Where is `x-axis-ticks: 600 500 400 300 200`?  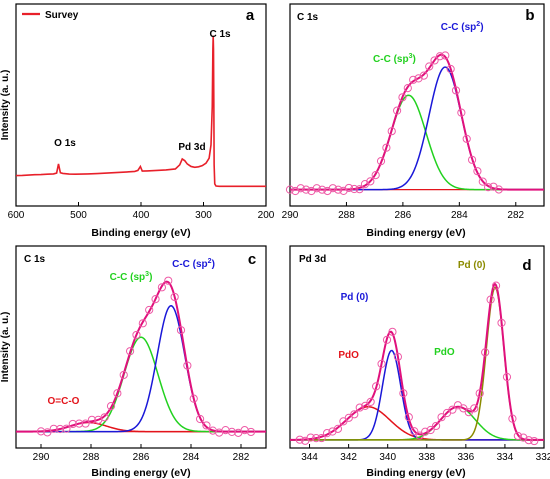
x-axis-ticks: 600 500 400 300 200 is located at coordinates (141, 211).